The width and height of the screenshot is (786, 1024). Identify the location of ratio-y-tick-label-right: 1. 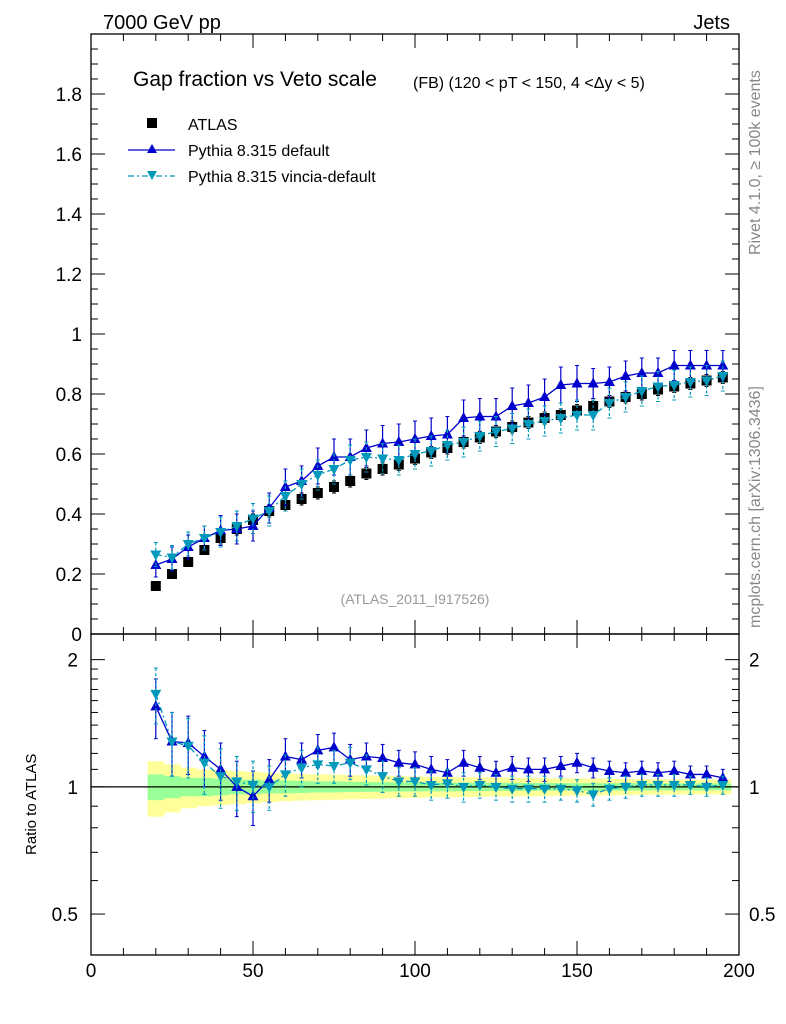
(754, 788).